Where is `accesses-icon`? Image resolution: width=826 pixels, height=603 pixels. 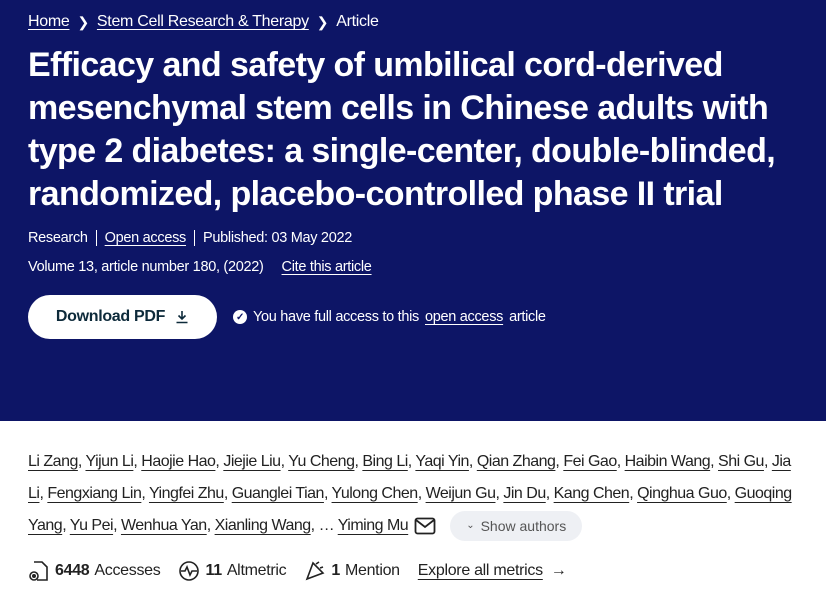
accesses-icon is located at coordinates (38, 571).